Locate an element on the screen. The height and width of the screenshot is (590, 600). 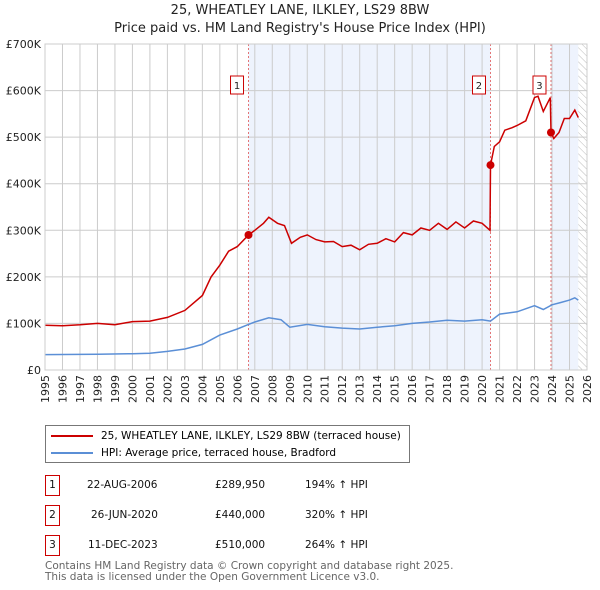
sale-label: 2 is located at coordinates (479, 86).